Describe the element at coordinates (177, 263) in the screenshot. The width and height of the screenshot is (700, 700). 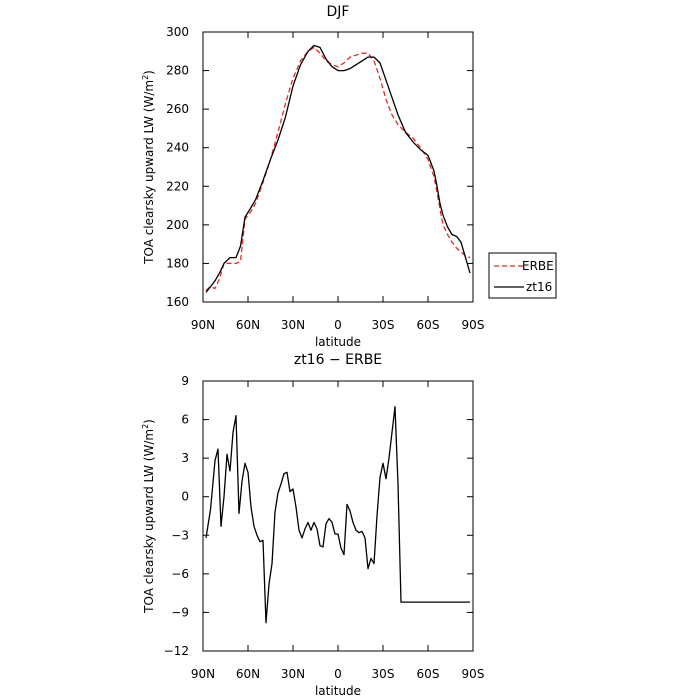
I see `top-y-tick-label: 180` at that location.